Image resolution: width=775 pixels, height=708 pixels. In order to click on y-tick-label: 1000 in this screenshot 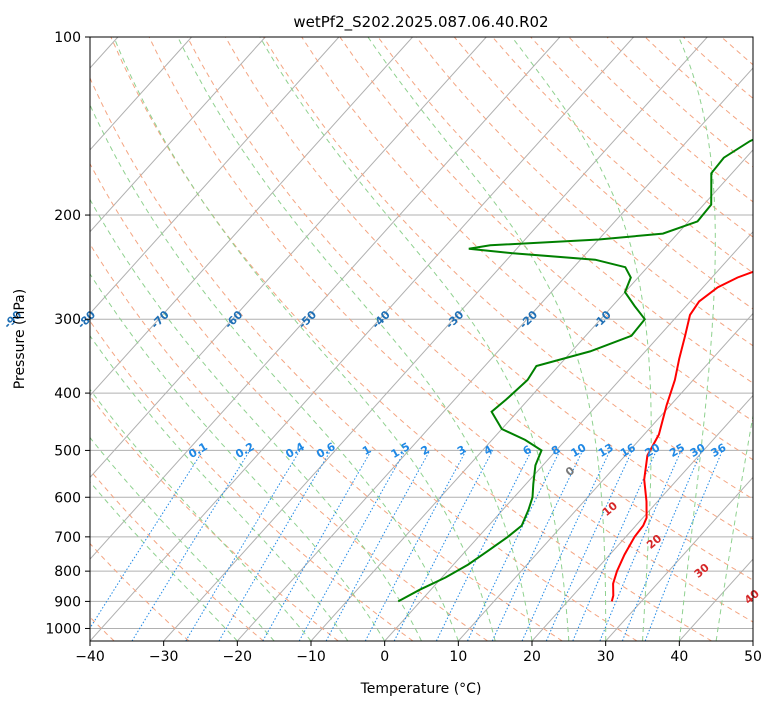, I will do `click(63, 629)`.